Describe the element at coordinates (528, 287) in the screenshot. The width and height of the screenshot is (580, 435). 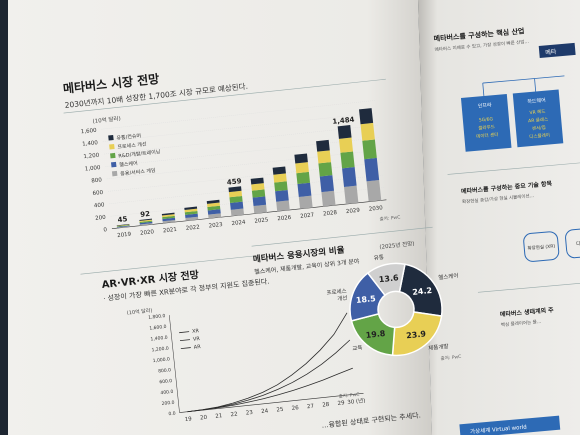
I see `right-rule` at that location.